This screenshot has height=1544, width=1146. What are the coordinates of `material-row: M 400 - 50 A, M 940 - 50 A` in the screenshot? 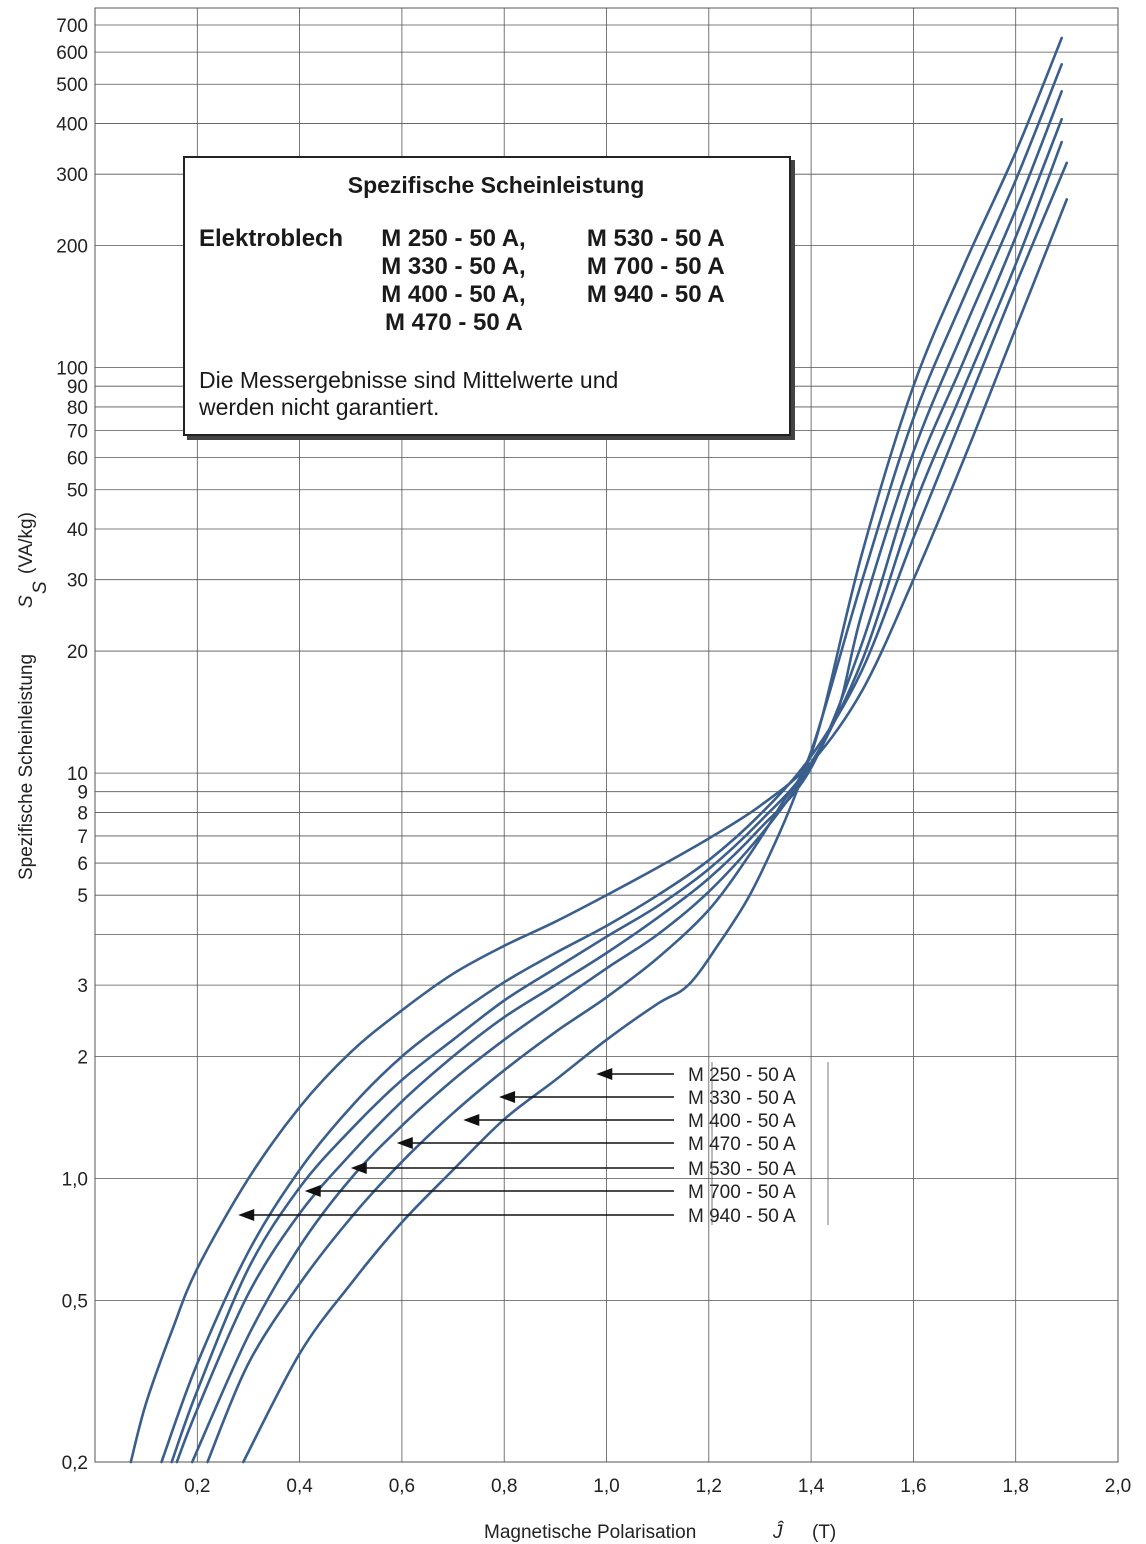 It's located at (486, 295).